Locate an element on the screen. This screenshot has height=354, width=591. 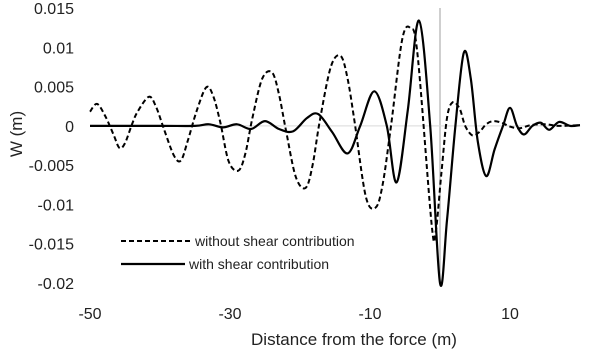
y-tick-label: 0.005 is located at coordinates (54, 88).